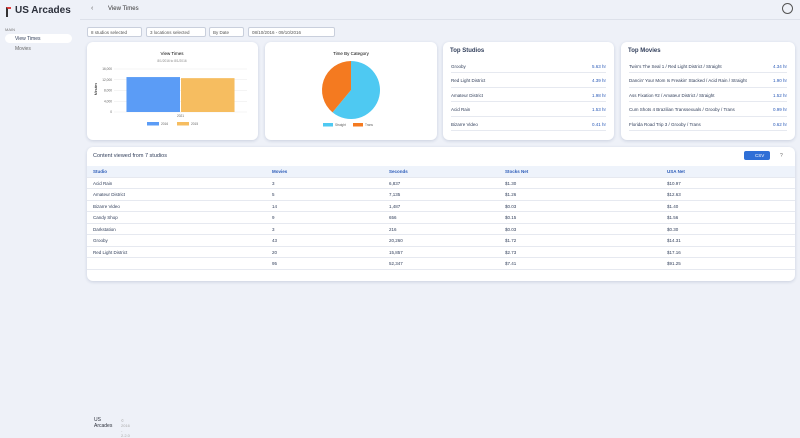  Describe the element at coordinates (114, 32) in the screenshot. I see `filter: 8 studios selected` at that location.